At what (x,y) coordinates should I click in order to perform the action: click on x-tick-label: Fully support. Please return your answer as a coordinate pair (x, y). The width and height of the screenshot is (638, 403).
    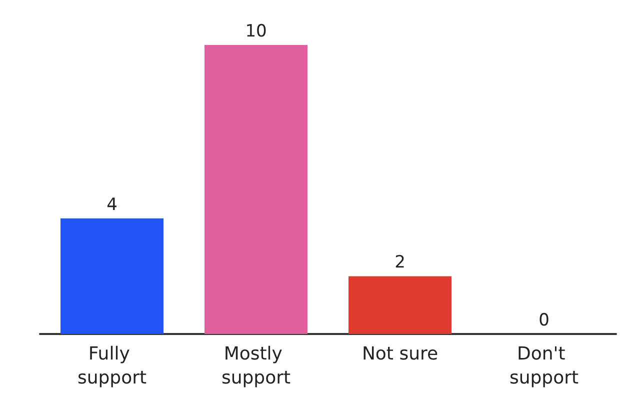
    Looking at the image, I should click on (112, 366).